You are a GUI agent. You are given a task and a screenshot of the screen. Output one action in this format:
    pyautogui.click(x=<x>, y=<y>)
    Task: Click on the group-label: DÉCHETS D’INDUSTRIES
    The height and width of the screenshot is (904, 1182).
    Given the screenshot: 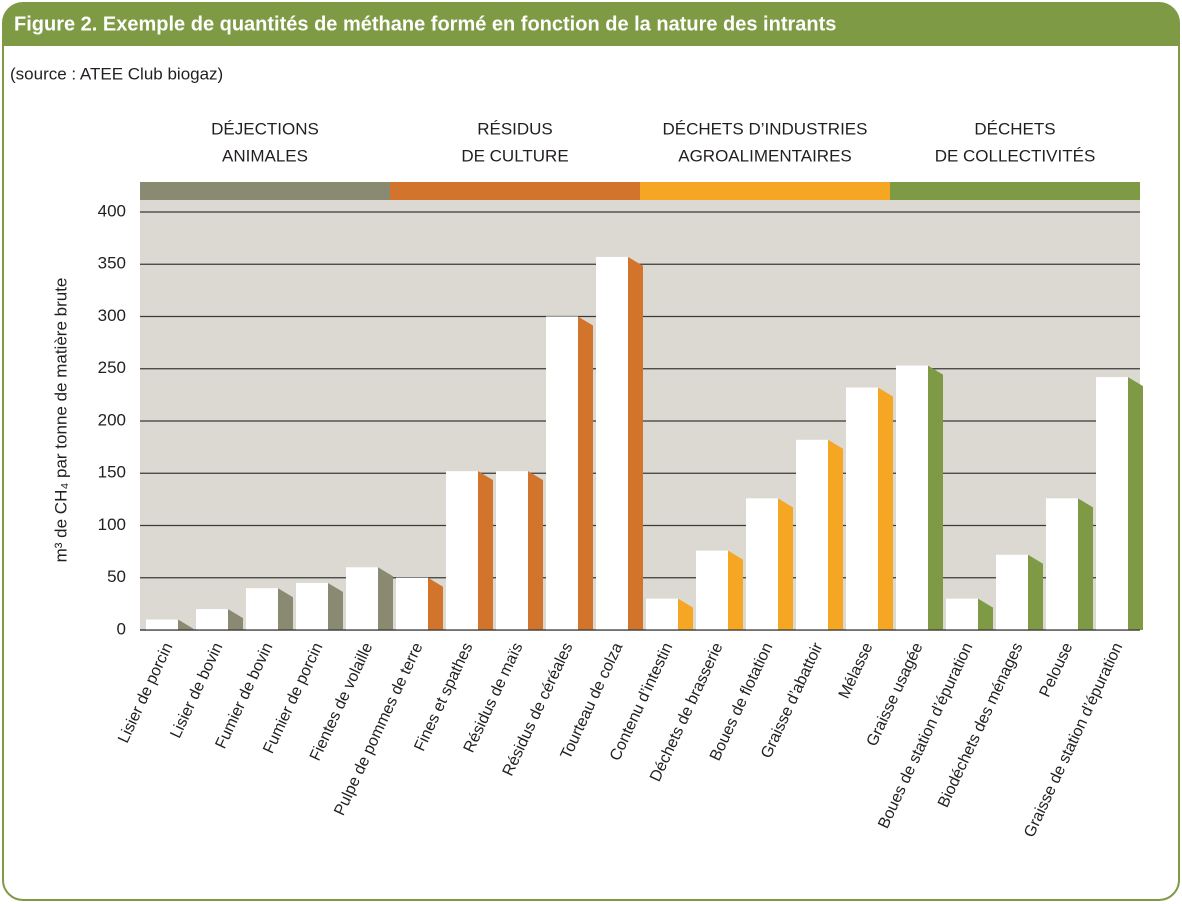 What is the action you would take?
    pyautogui.click(x=765, y=128)
    